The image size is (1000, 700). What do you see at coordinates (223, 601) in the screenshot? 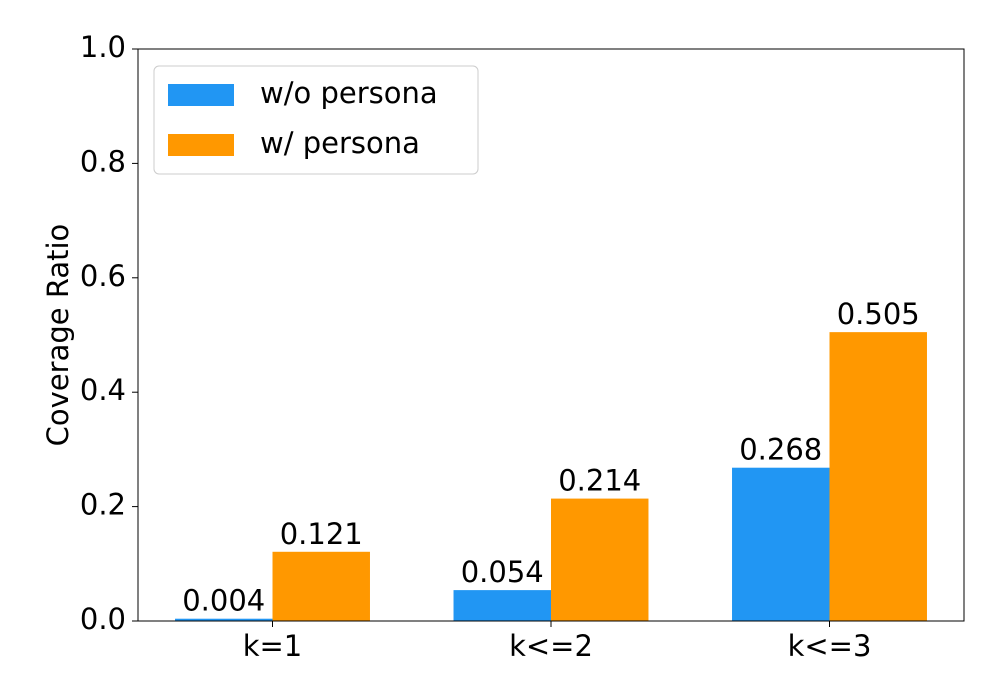
I see `value-label: 0.004` at bounding box center [223, 601].